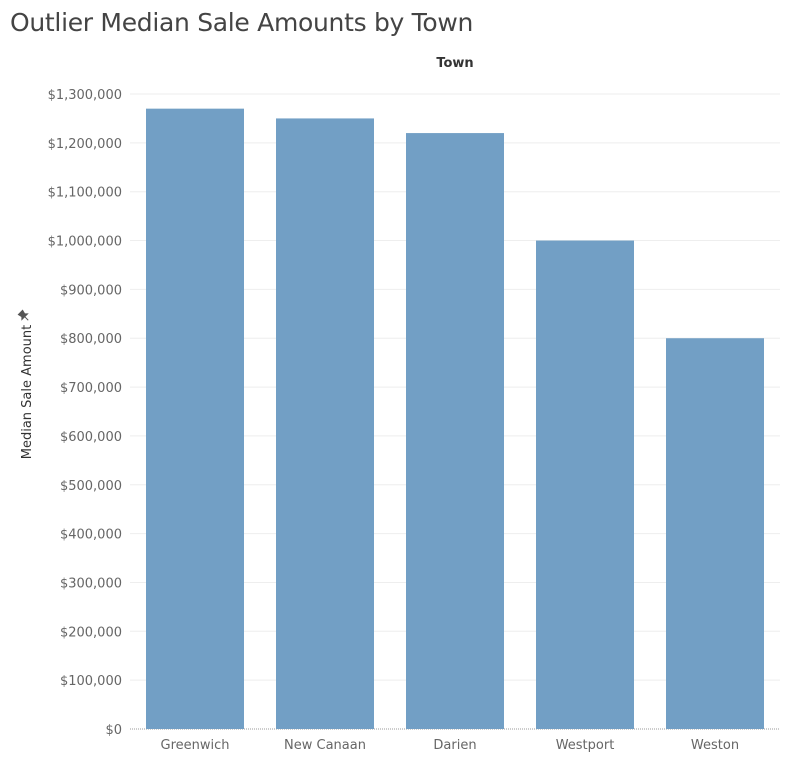 Image resolution: width=794 pixels, height=757 pixels. I want to click on y-tick-label: $1,300,000, so click(85, 95).